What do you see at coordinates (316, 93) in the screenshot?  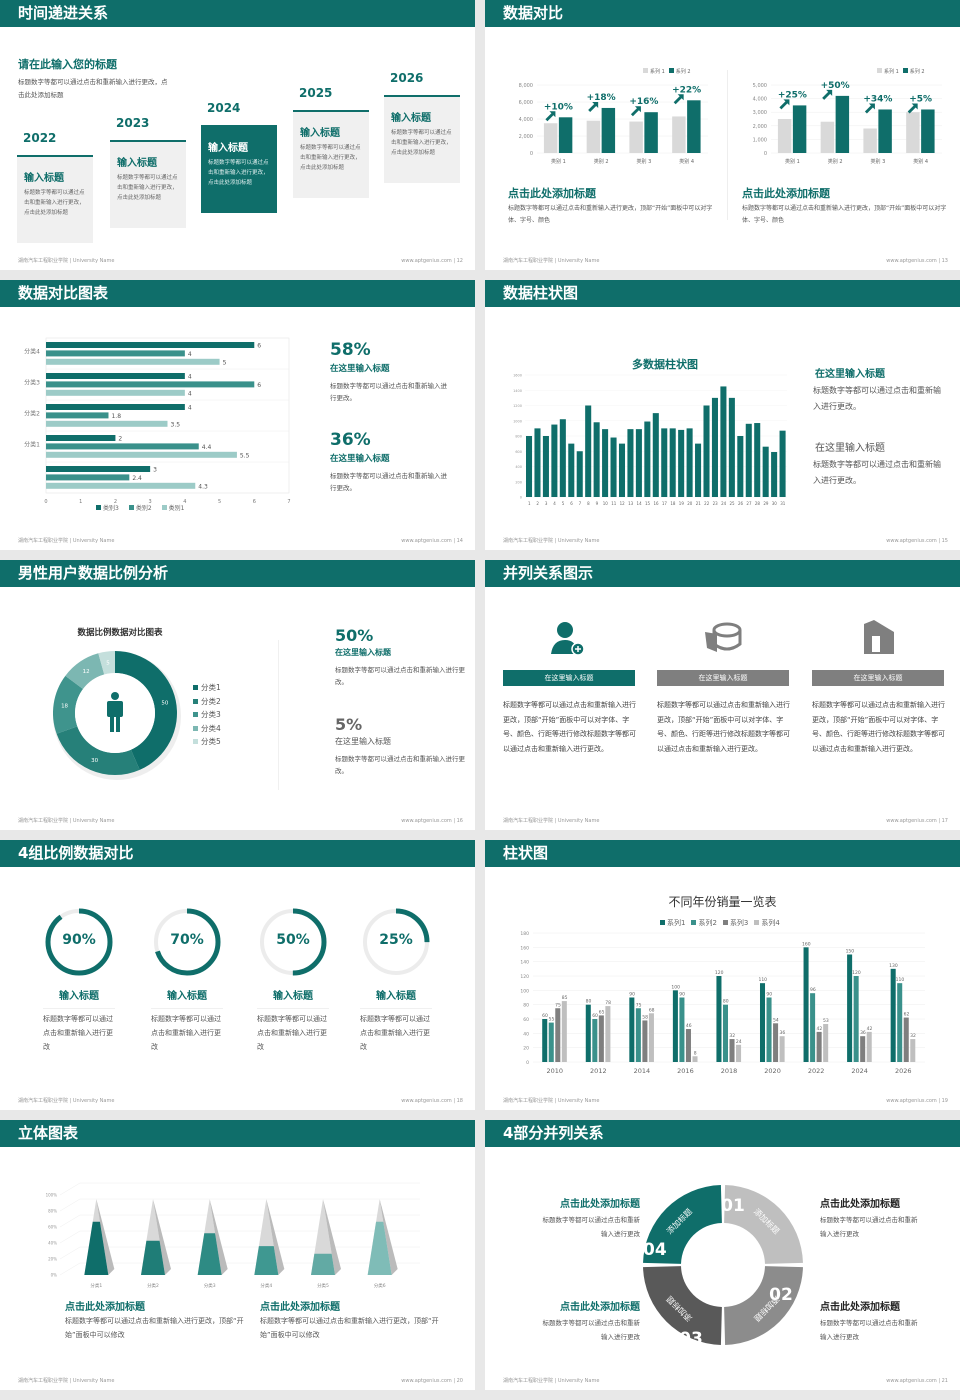 I see `card-year: 2025` at bounding box center [316, 93].